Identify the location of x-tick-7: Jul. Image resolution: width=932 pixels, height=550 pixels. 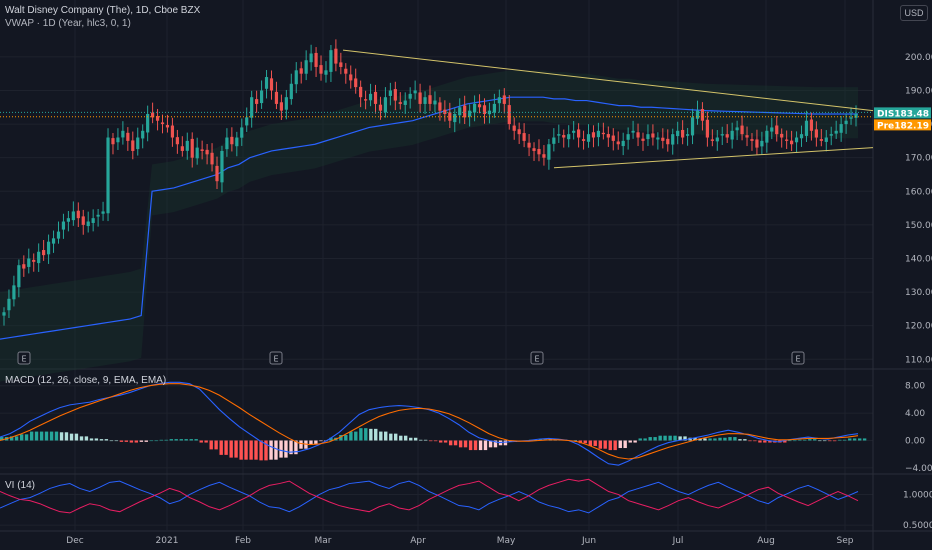
(678, 541).